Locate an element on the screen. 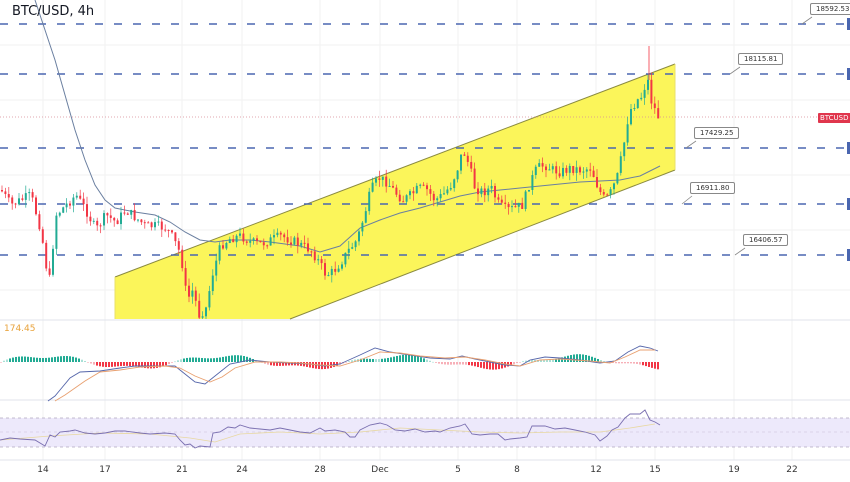 The width and height of the screenshot is (850, 482). rsi-line is located at coordinates (330, 429).